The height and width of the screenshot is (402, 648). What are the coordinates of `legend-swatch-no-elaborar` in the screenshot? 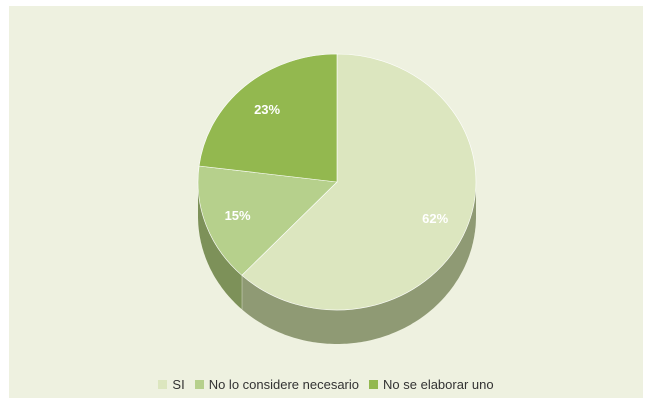 It's located at (374, 384).